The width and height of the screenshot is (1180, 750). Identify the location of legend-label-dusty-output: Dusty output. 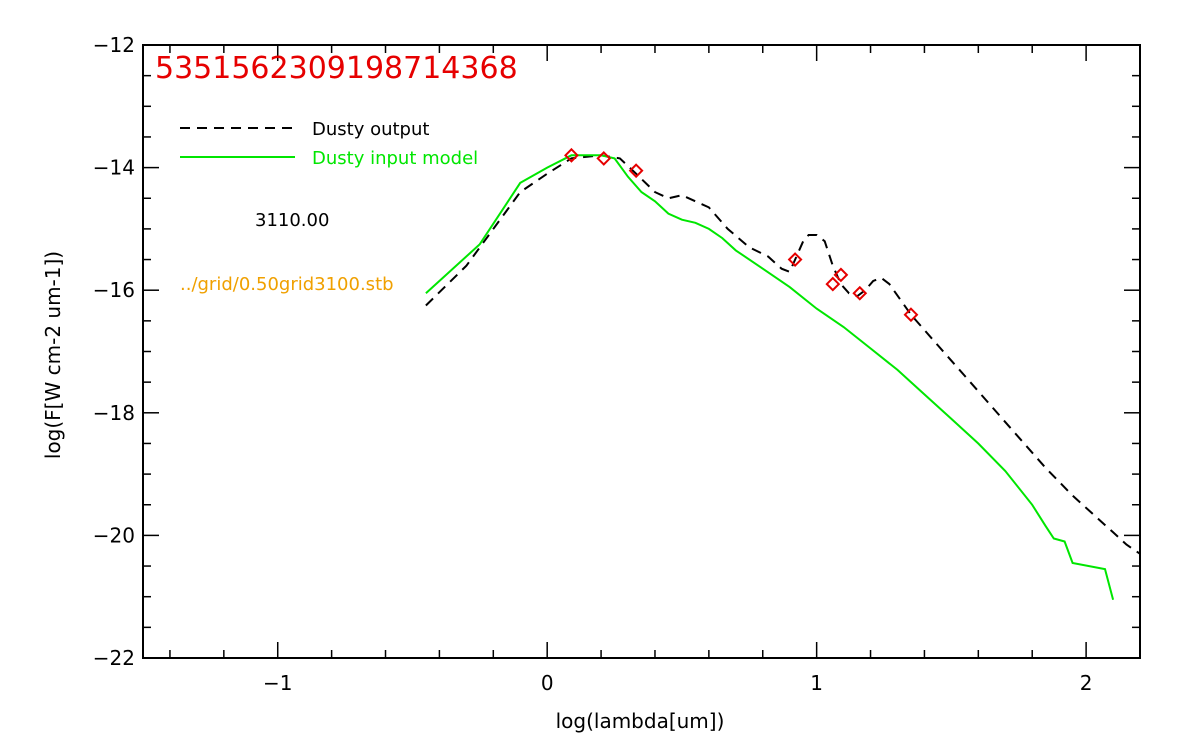
(370, 129).